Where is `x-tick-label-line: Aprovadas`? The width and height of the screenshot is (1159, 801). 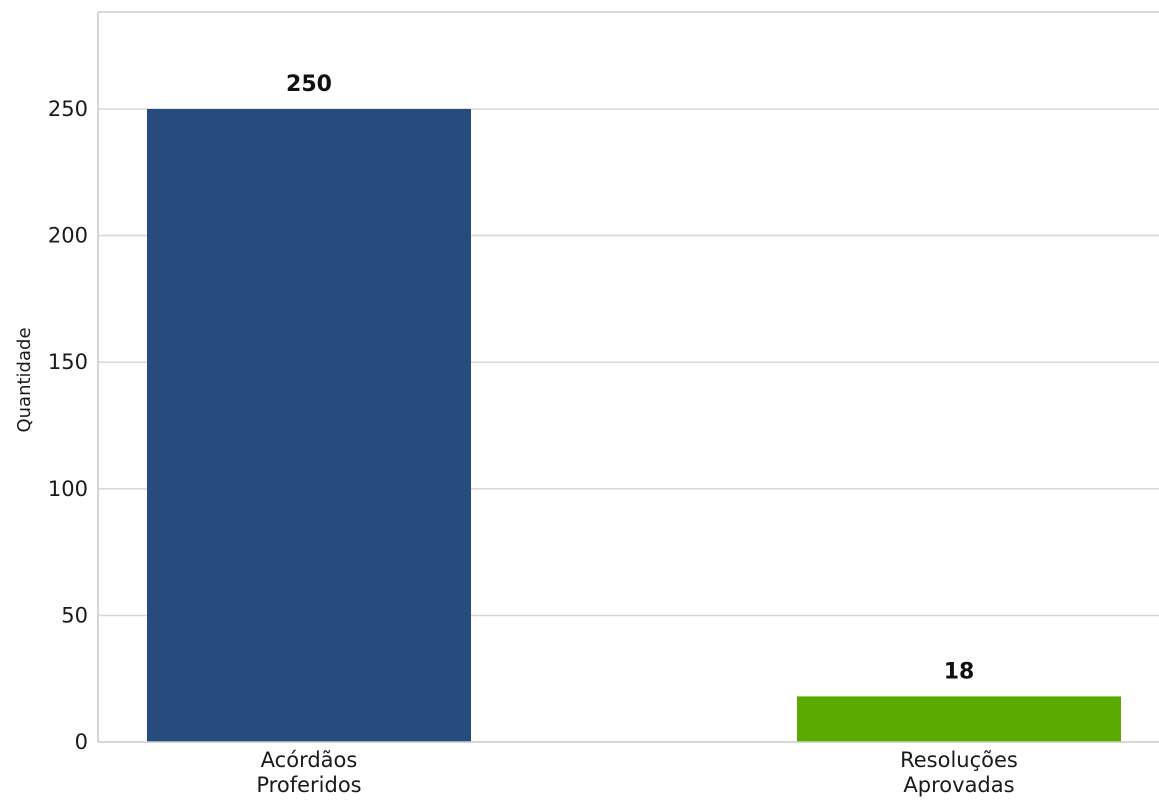
x-tick-label-line: Aprovadas is located at coordinates (958, 785).